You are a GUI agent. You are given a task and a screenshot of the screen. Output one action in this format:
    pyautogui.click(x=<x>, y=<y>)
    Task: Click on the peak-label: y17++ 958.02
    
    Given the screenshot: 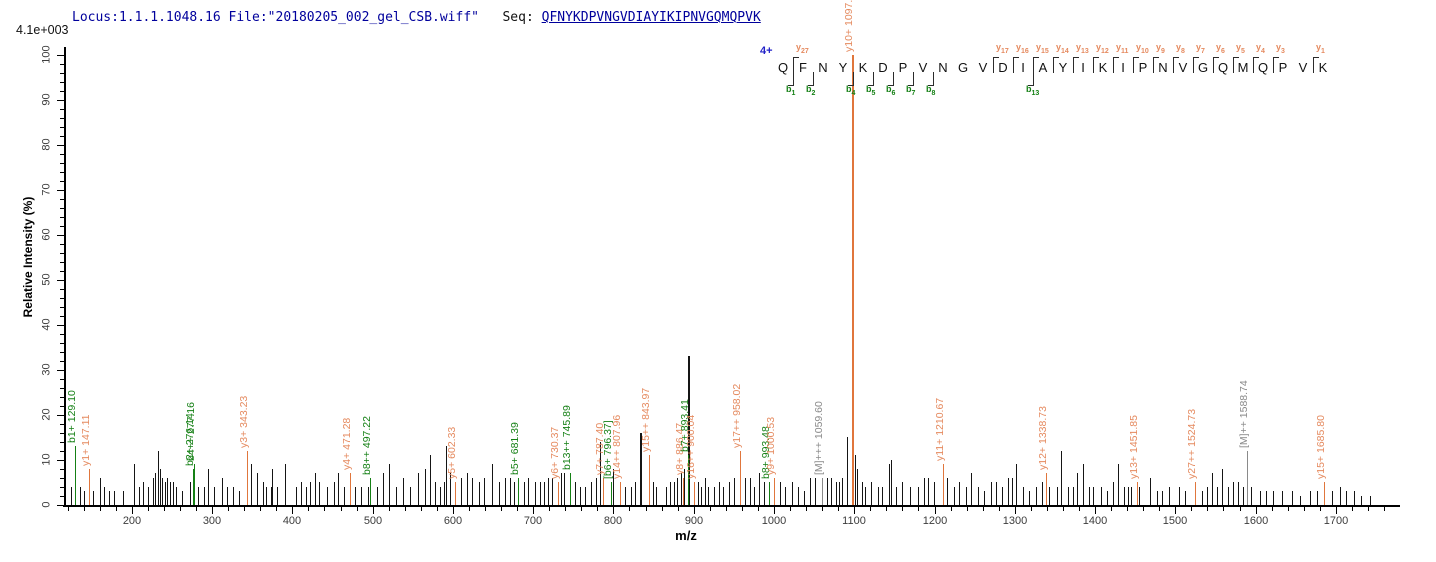 What is the action you would take?
    pyautogui.click(x=737, y=415)
    